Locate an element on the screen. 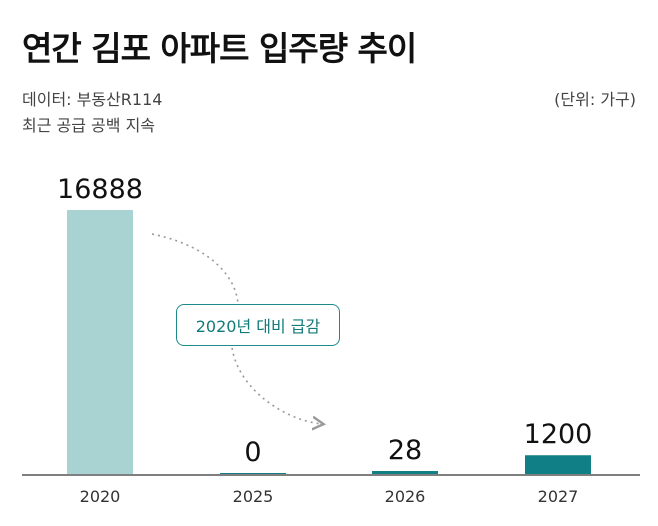 This screenshot has width=658, height=526. value-label-2020: 16888 is located at coordinates (100, 189).